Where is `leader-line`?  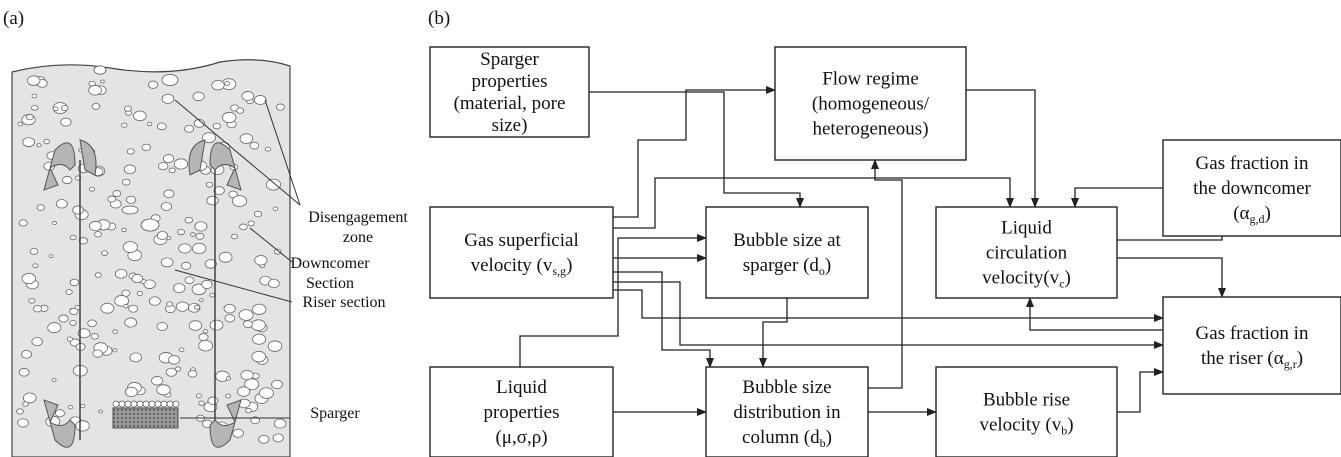 leader-line is located at coordinates (233, 286).